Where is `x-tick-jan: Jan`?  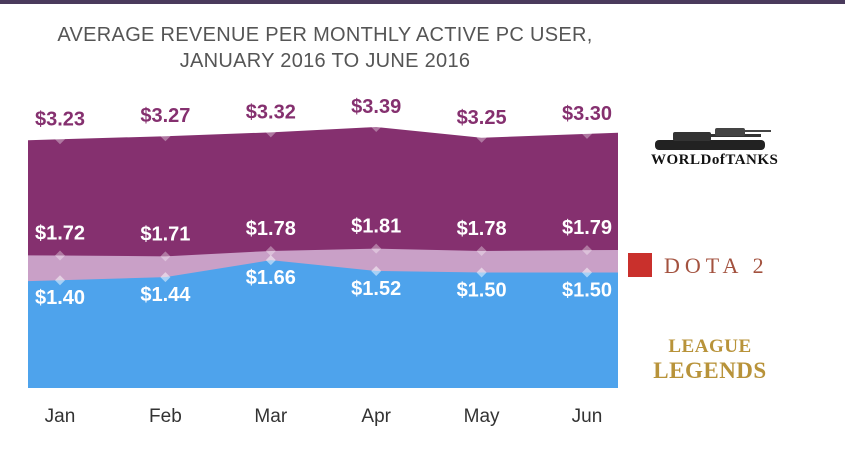 x-tick-jan: Jan is located at coordinates (60, 416).